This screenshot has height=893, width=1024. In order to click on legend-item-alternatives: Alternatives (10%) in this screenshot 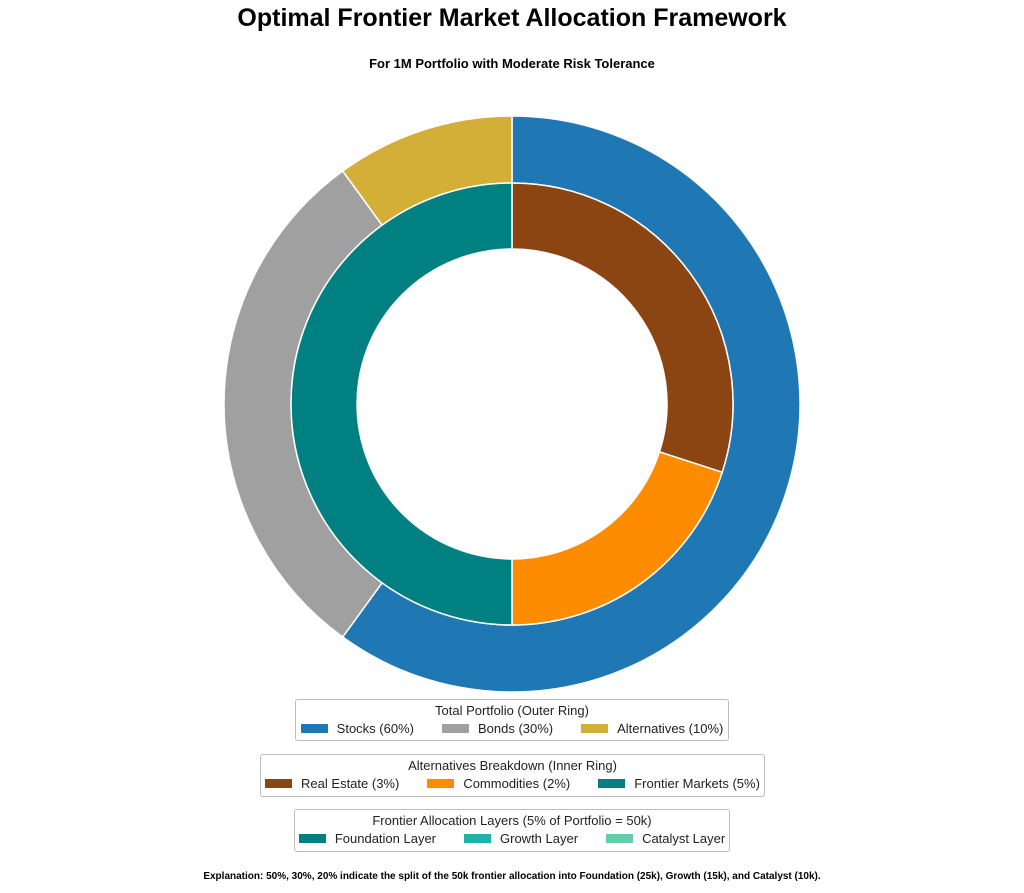, I will do `click(652, 728)`.